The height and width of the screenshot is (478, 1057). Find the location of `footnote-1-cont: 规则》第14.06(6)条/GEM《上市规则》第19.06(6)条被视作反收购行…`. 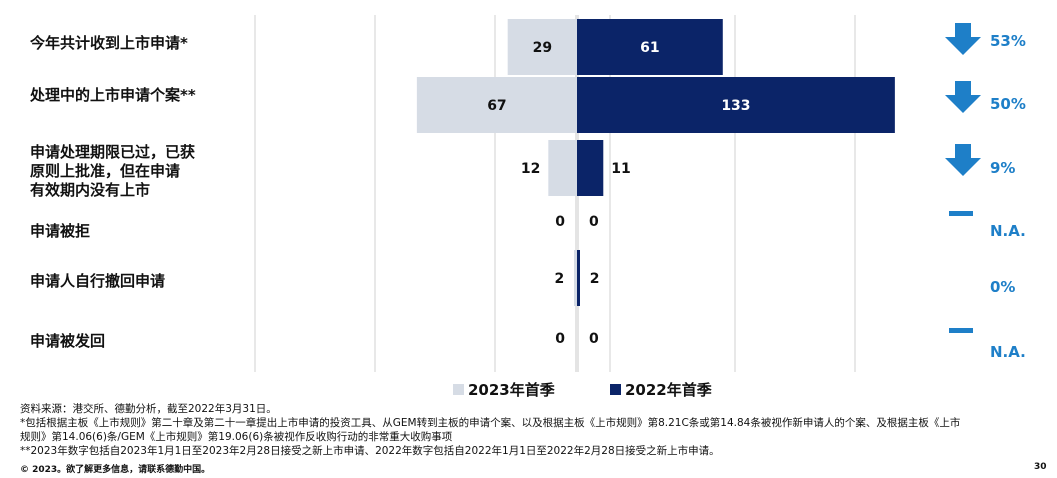

footnote-1-cont: 规则》第14.06(6)条/GEM《上市规则》第19.06(6)条被视作反收购行… is located at coordinates (236, 437).